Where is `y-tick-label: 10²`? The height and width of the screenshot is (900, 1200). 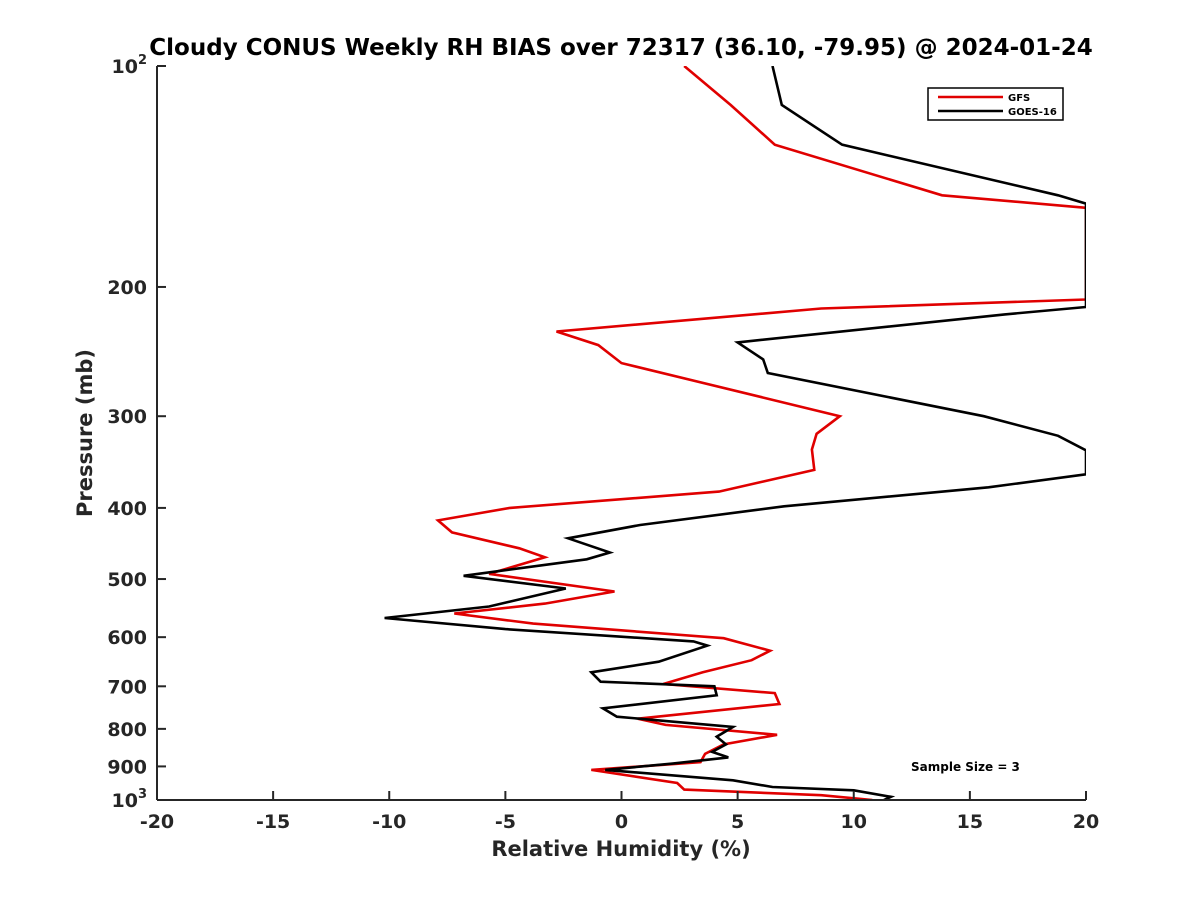
y-tick-label: 10² is located at coordinates (130, 65).